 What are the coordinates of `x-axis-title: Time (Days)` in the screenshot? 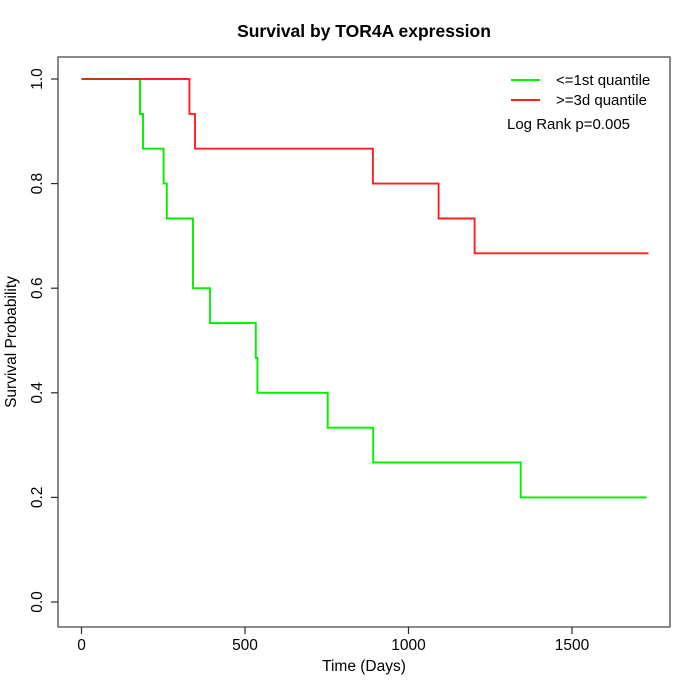 It's located at (364, 666).